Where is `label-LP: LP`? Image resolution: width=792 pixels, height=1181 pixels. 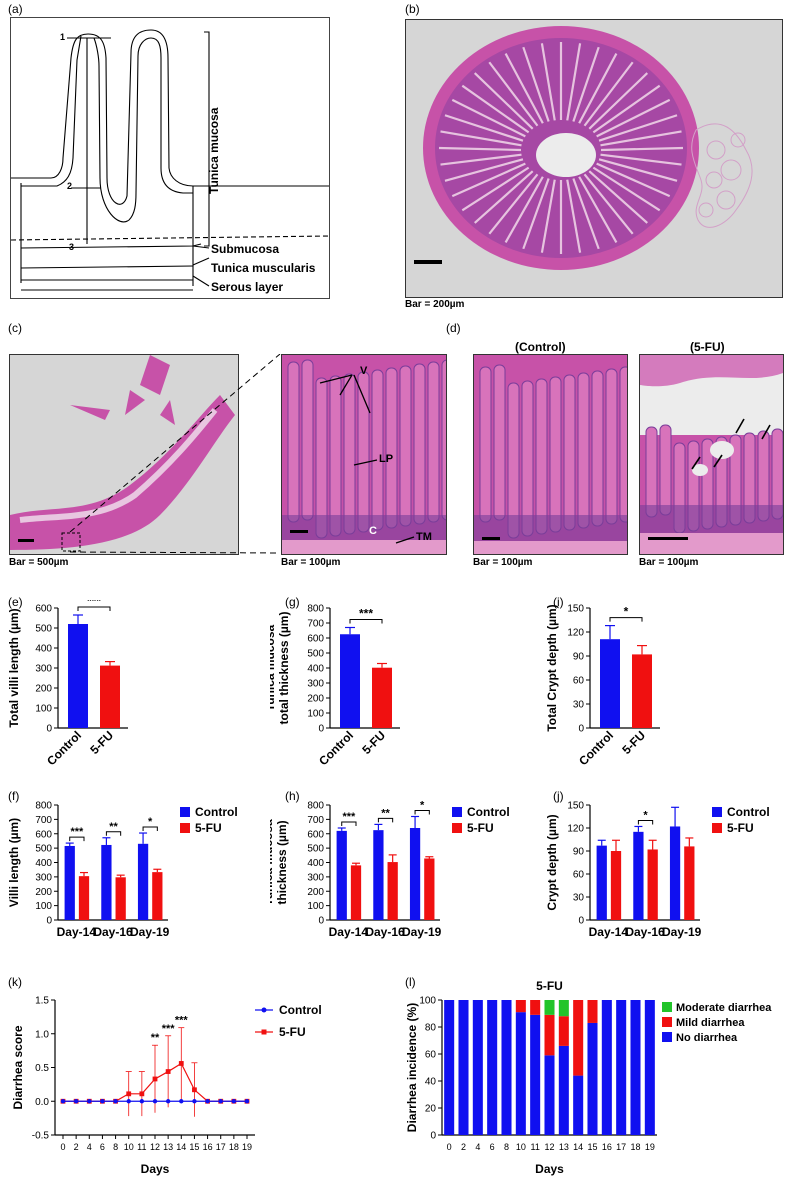 label-LP: LP is located at coordinates (386, 459).